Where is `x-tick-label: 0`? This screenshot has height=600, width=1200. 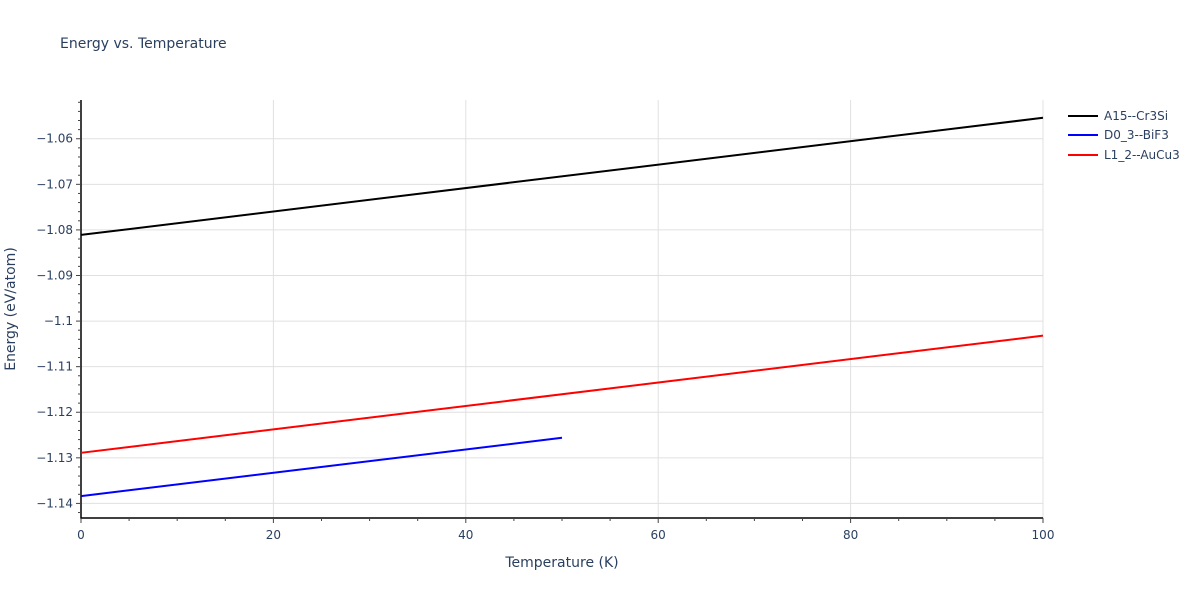 x-tick-label: 0 is located at coordinates (81, 535).